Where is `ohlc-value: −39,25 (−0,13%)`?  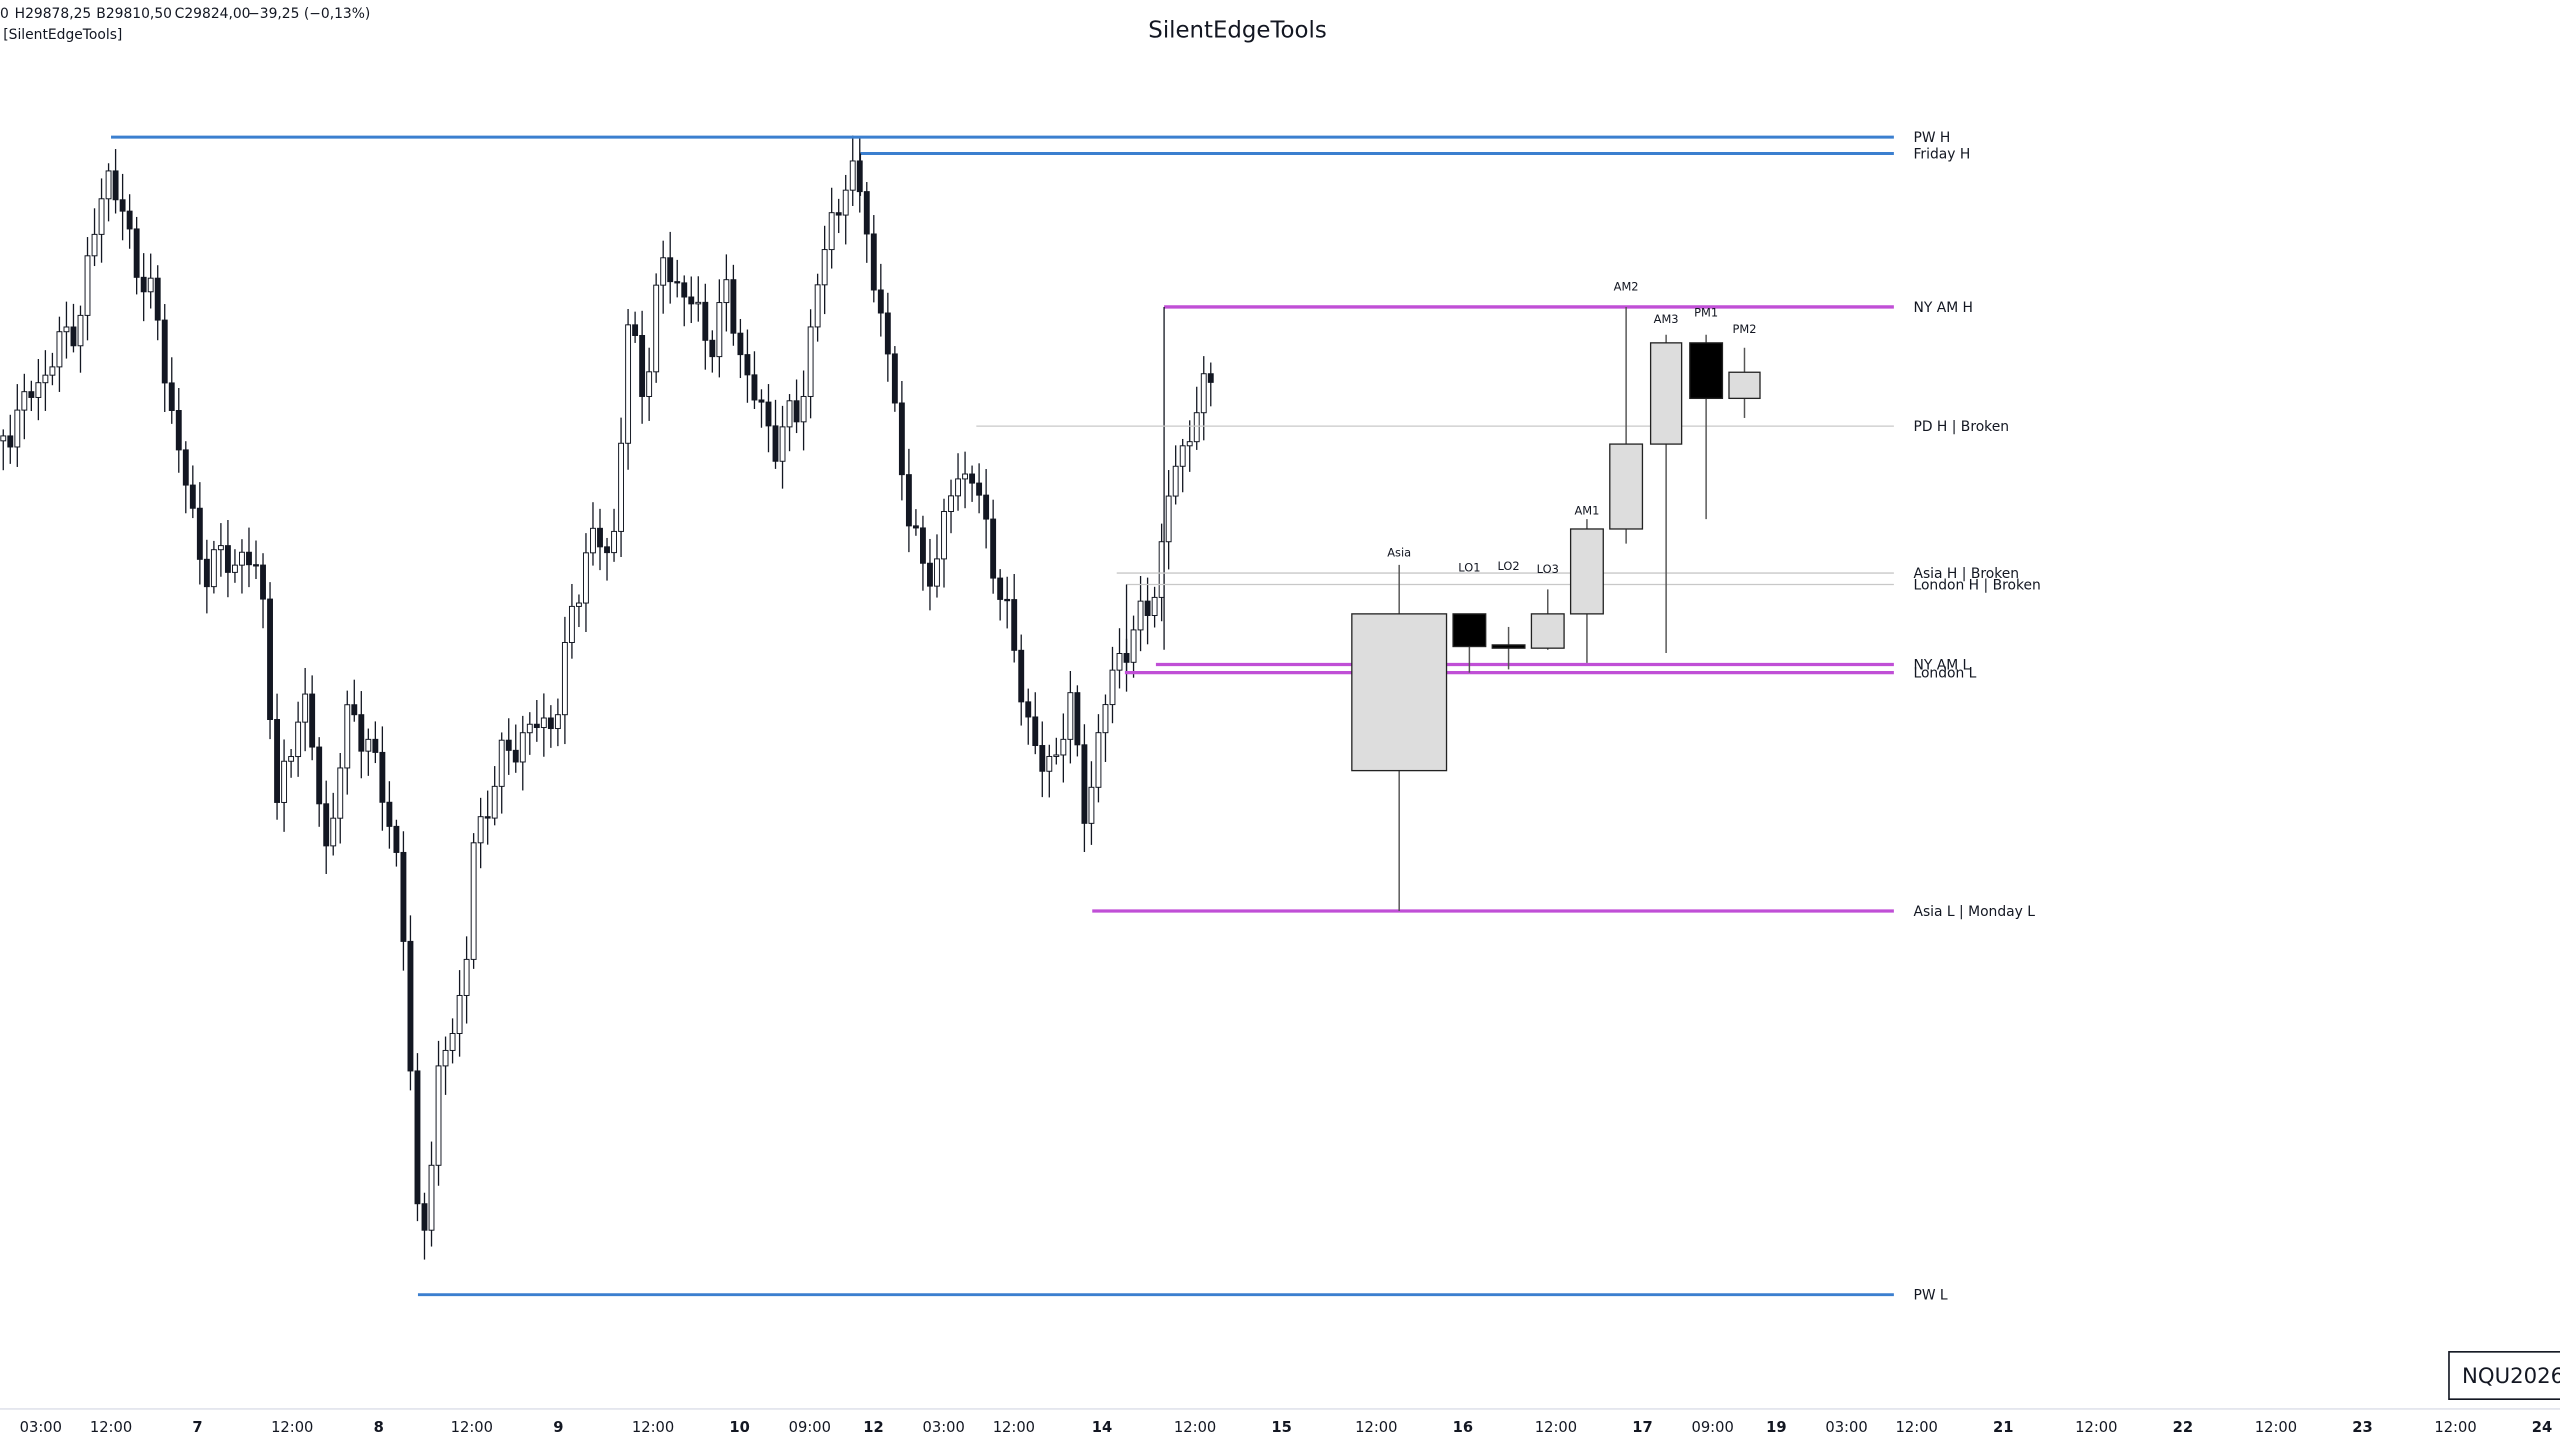
ohlc-value: −39,25 (−0,13%) is located at coordinates (309, 14).